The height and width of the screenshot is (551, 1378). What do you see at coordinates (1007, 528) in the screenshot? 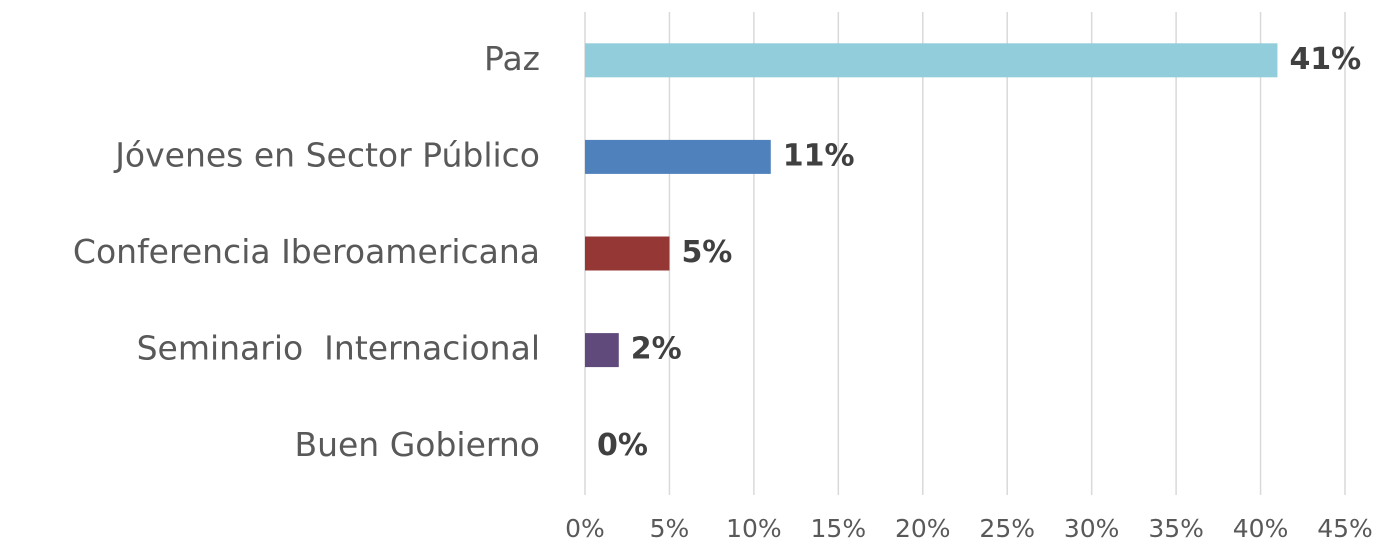
I see `x-tick-label: 25%` at bounding box center [1007, 528].